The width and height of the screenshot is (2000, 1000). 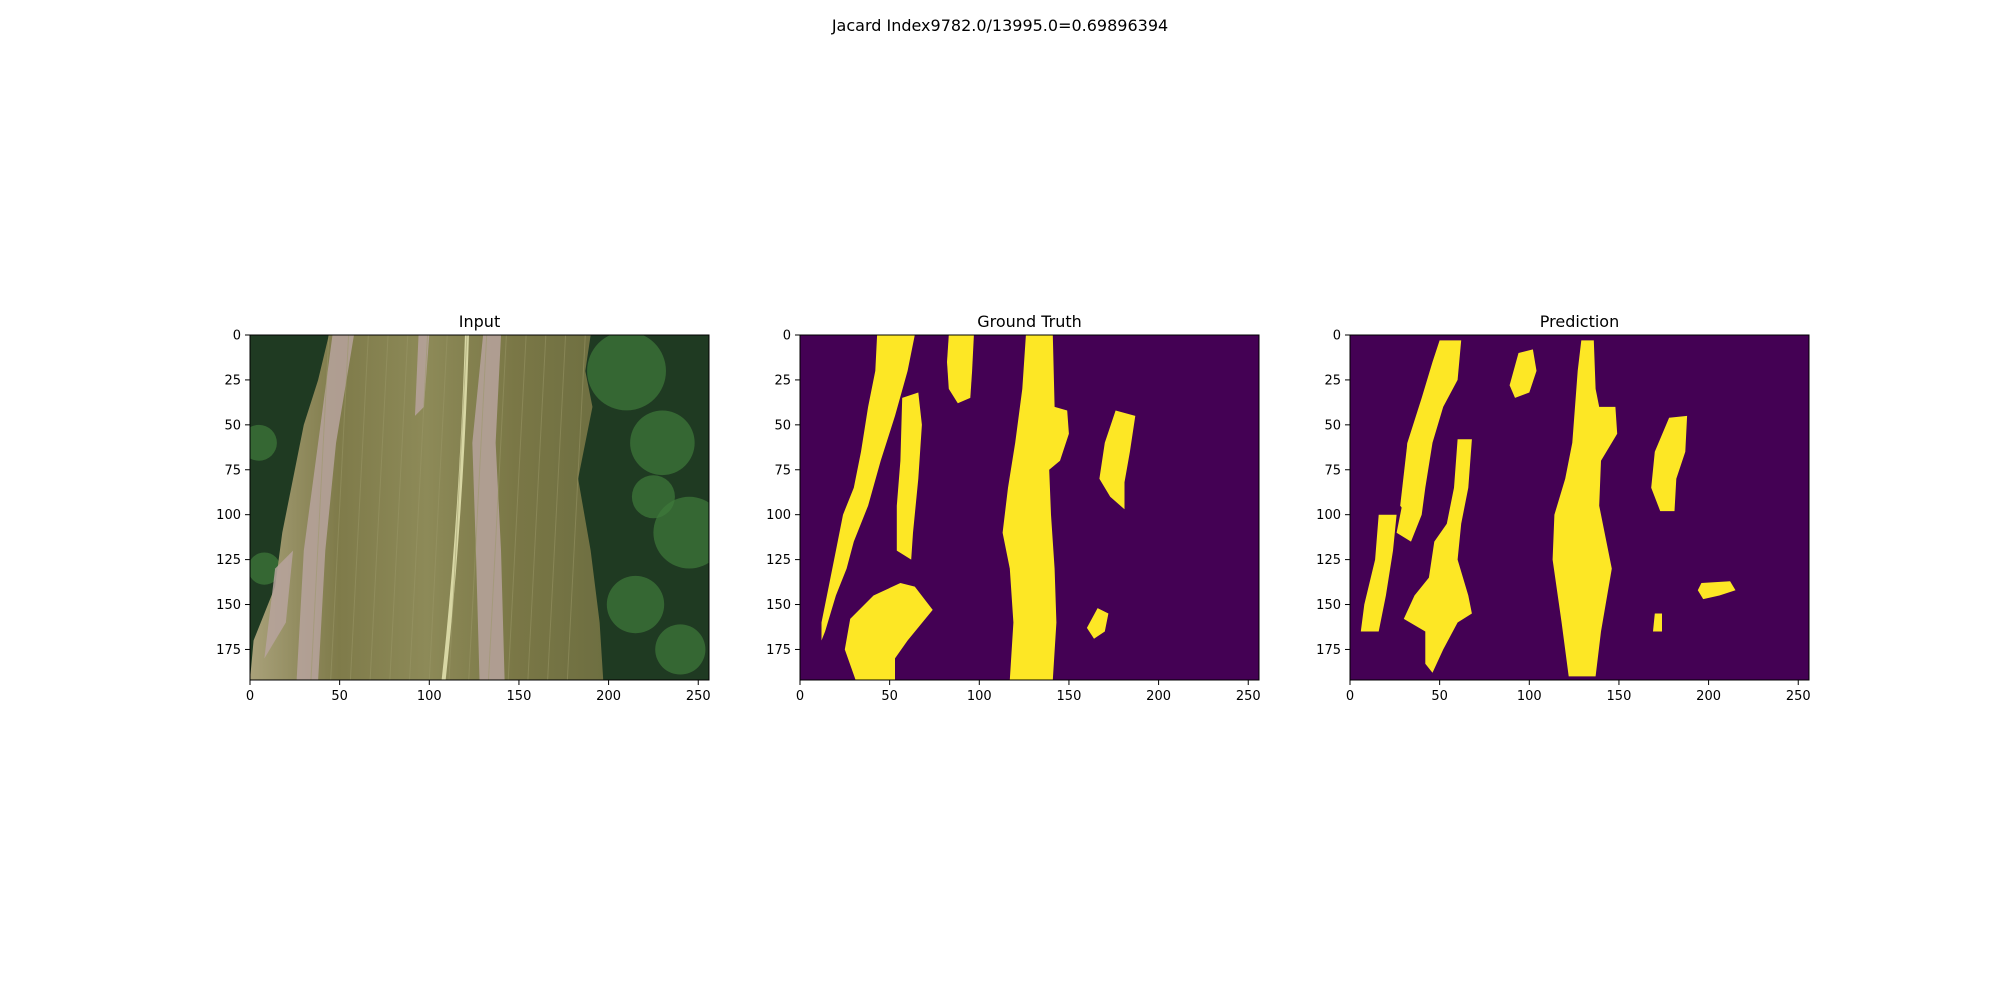 What do you see at coordinates (1579, 321) in the screenshot?
I see `panel-title: Prediction` at bounding box center [1579, 321].